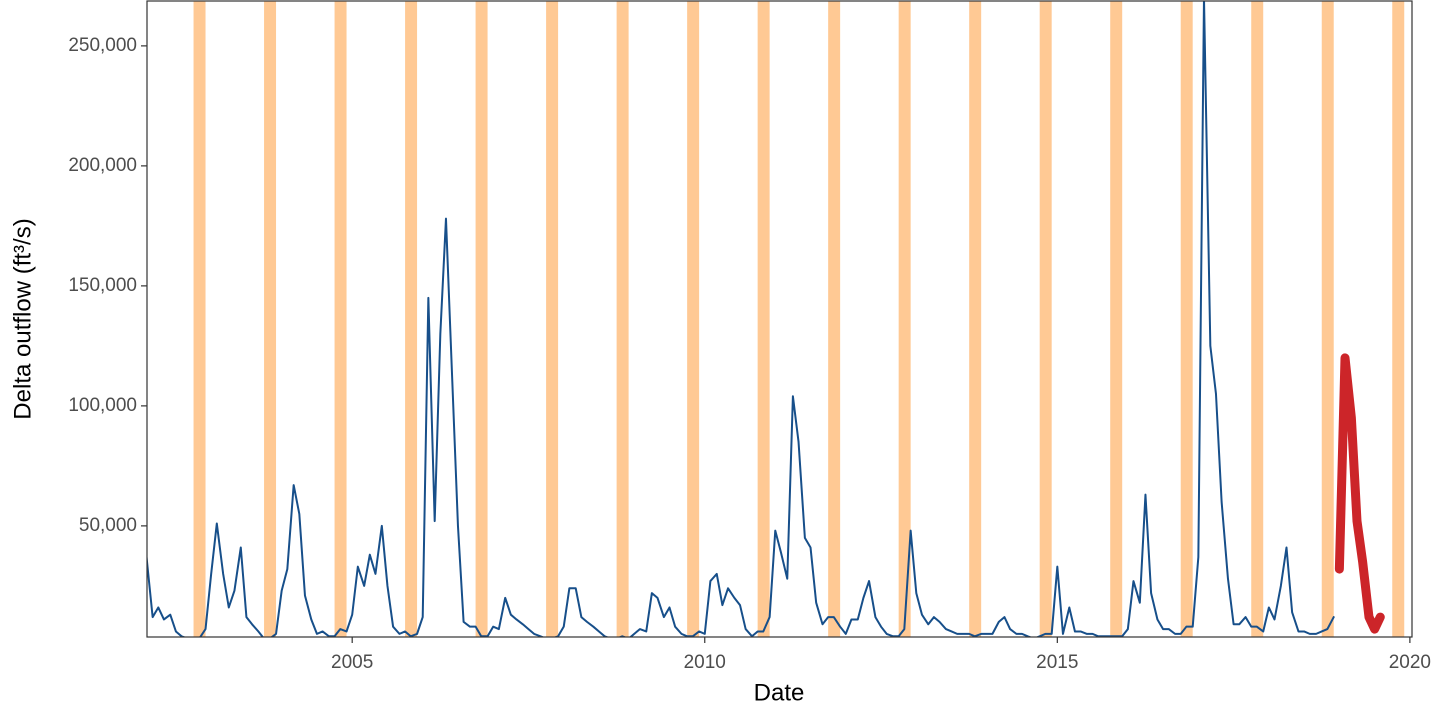 Image resolution: width=1440 pixels, height=710 pixels. I want to click on y-tick-label: 100,000, so click(102, 405).